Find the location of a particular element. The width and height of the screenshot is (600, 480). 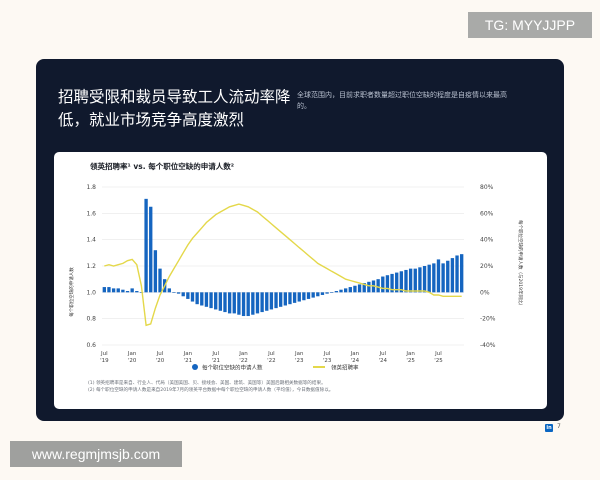

y-tick-left: 1.4 is located at coordinates (91, 240).